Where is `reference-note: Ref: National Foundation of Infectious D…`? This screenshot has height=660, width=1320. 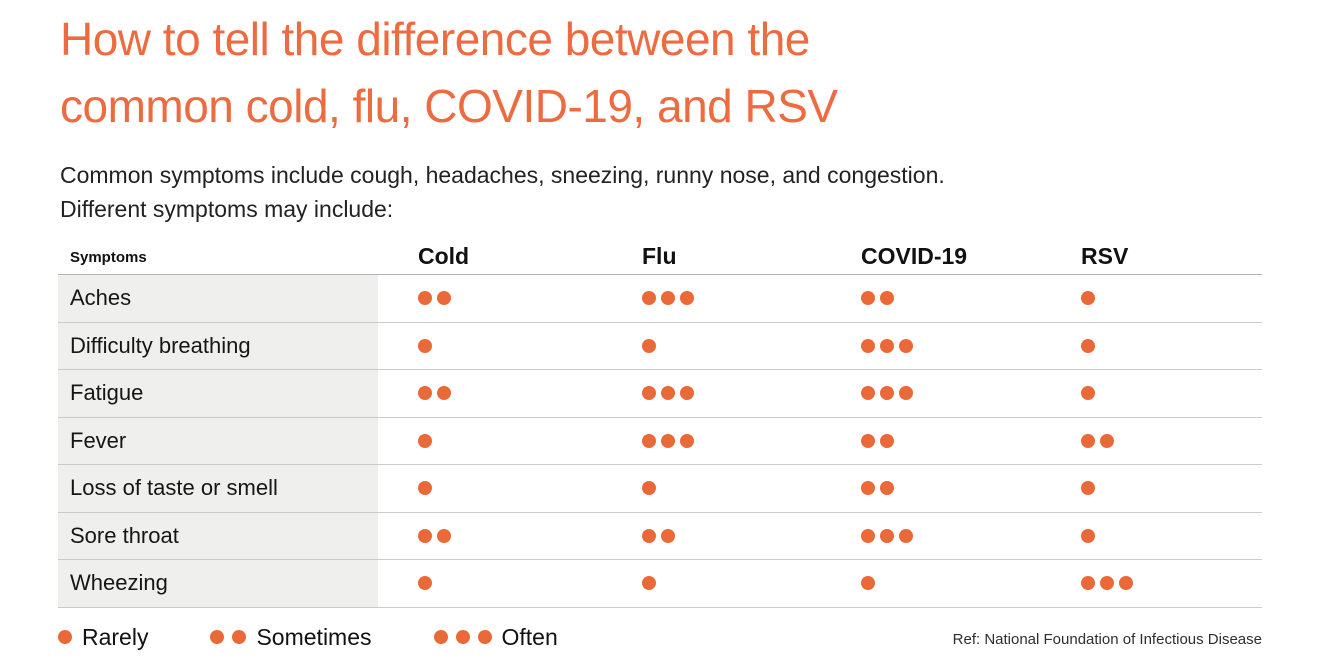
reference-note: Ref: National Foundation of Infectious D… is located at coordinates (1107, 639).